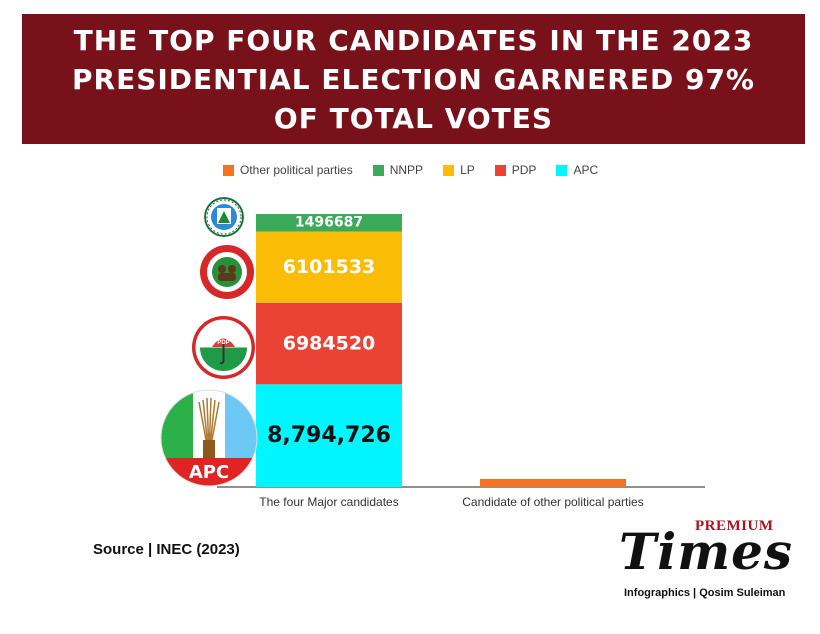 This screenshot has width=820, height=634. I want to click on data-label-lp: 6101533, so click(329, 267).